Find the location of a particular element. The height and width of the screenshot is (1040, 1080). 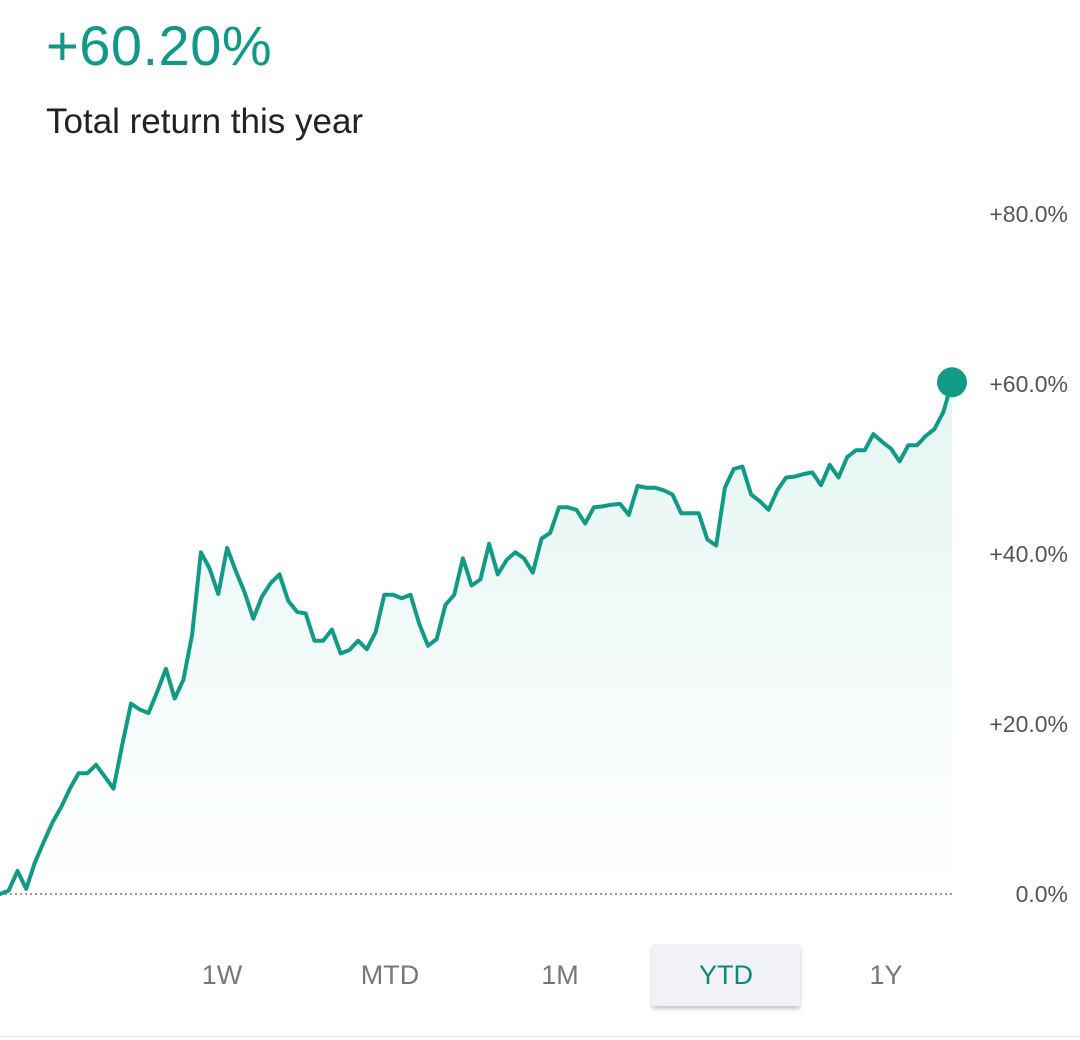

y-tick-label: +40.0% is located at coordinates (1028, 554).